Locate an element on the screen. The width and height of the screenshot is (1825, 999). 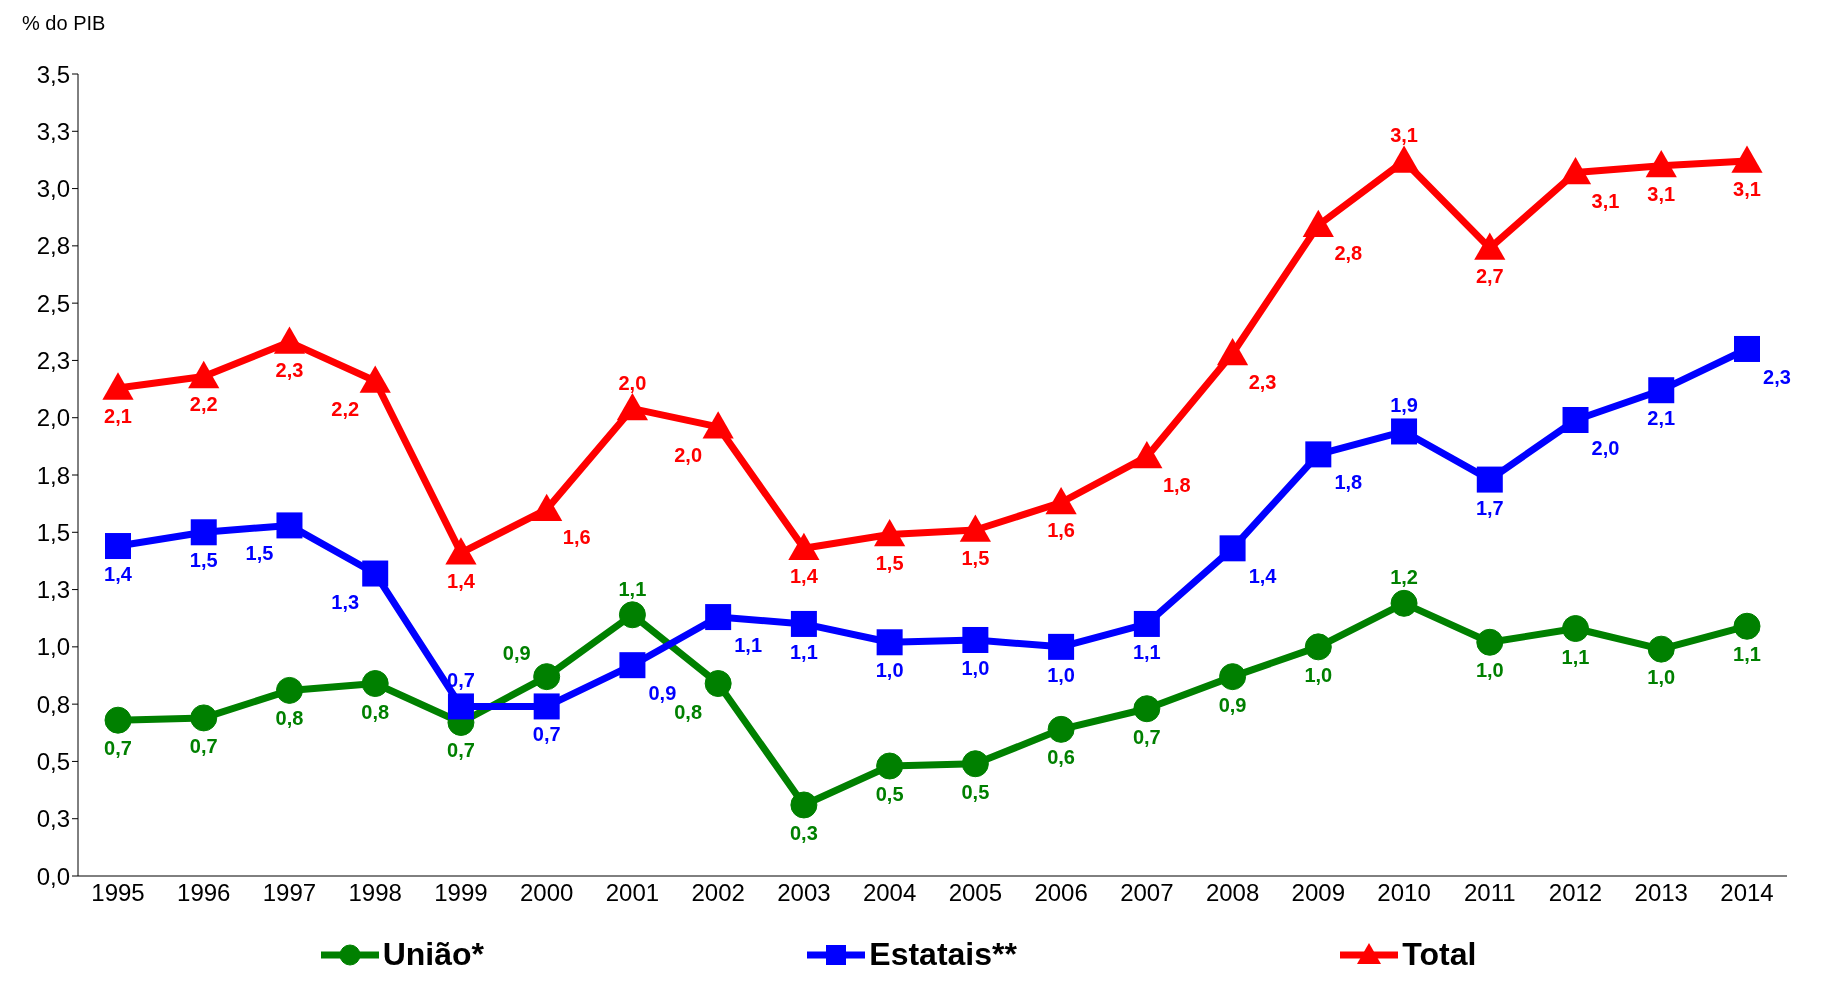
data-label: 1,7 is located at coordinates (1489, 507).